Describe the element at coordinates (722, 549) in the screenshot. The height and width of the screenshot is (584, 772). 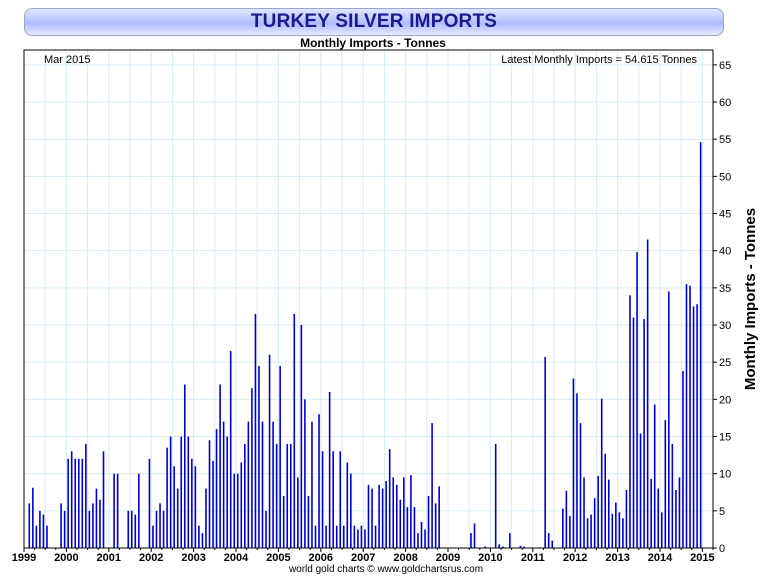
I see `y-tick-label: 0` at that location.